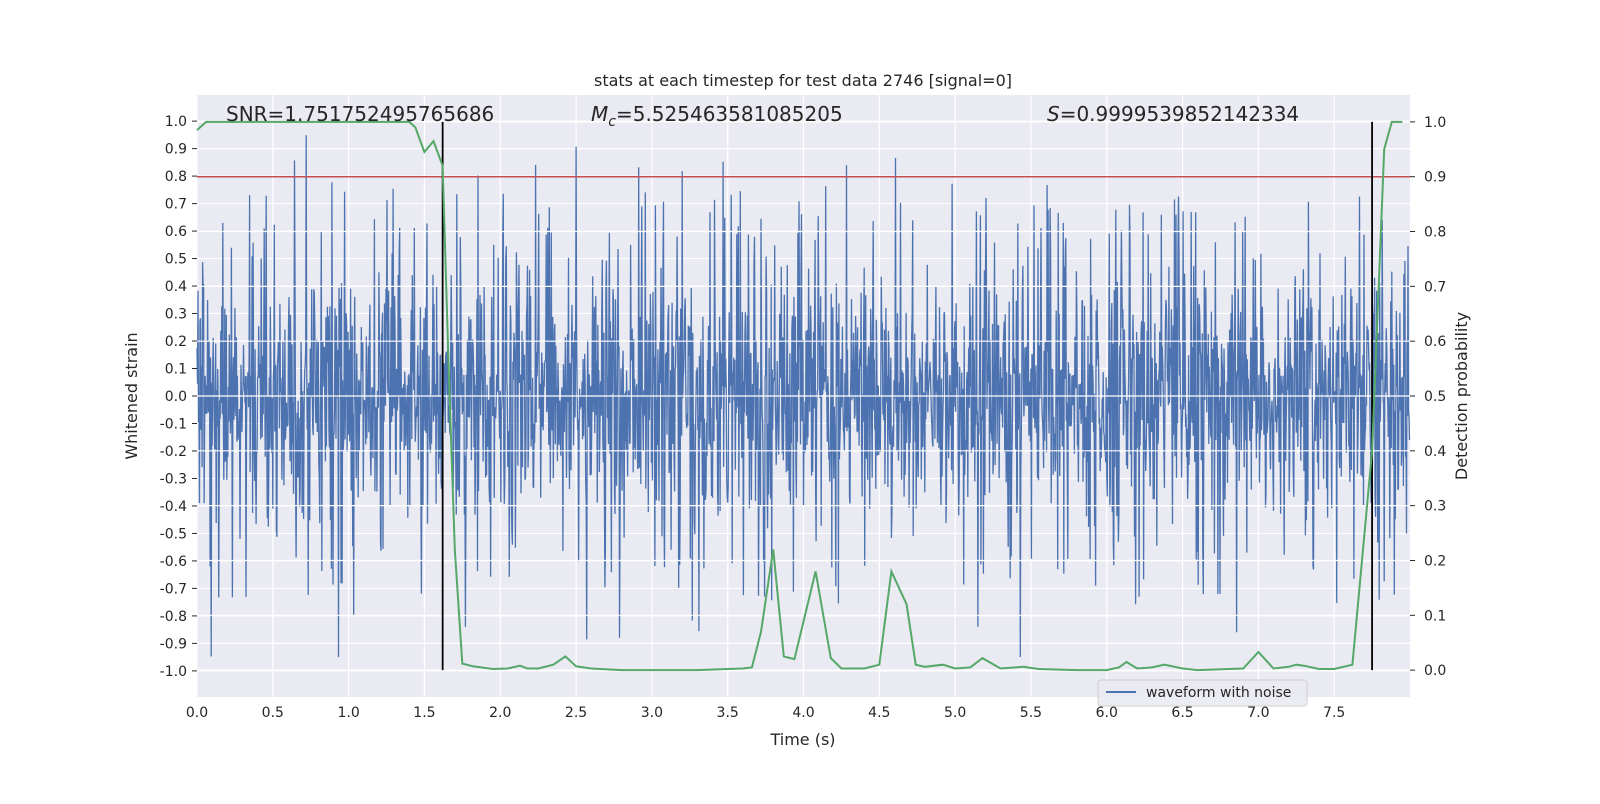 The image size is (1600, 804). I want to click on y-tick-label: -0.9, so click(173, 644).